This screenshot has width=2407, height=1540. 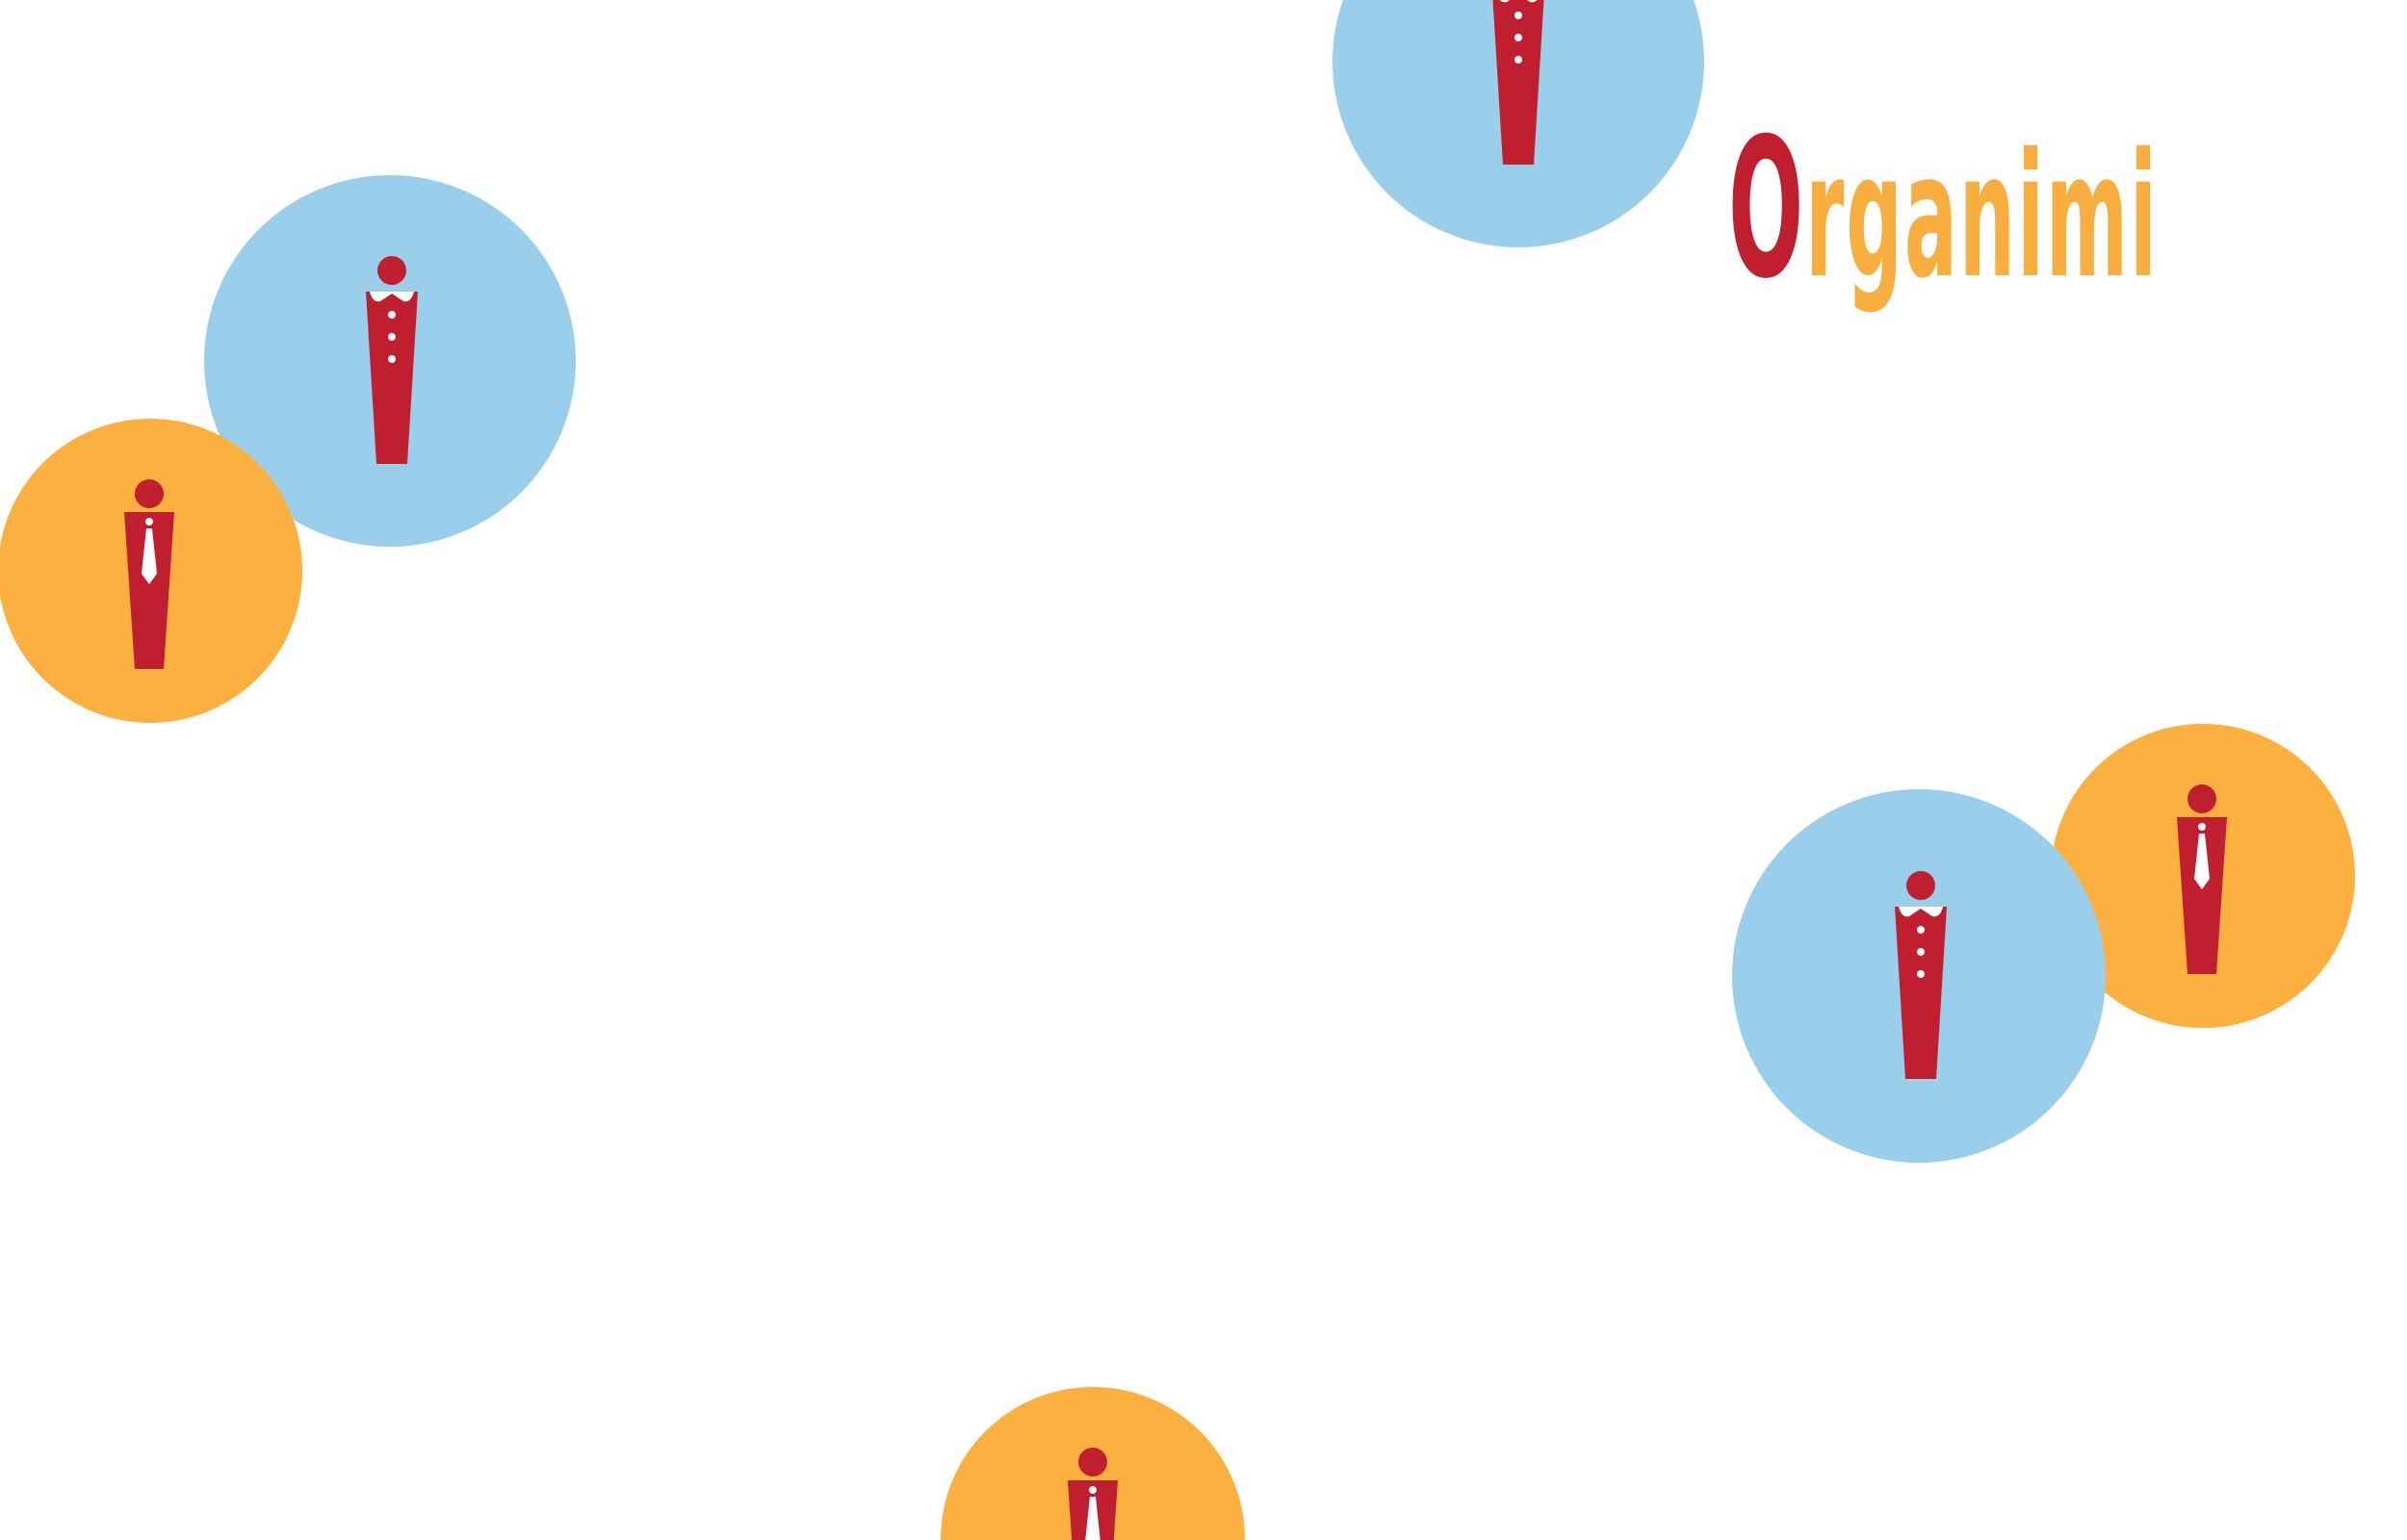 What do you see at coordinates (1943, 209) in the screenshot?
I see `logo: Organimi` at bounding box center [1943, 209].